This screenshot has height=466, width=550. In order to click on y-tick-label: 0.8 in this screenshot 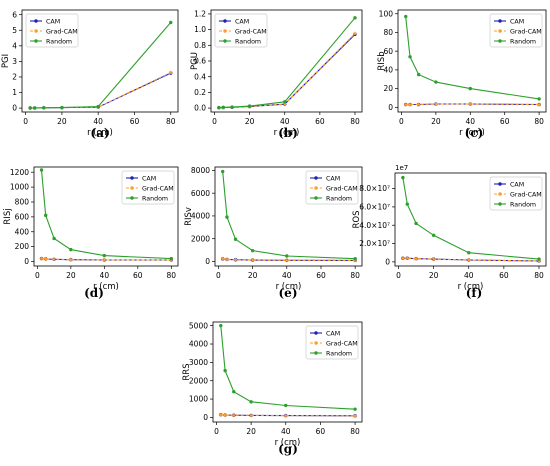, I will do `click(200, 45)`.